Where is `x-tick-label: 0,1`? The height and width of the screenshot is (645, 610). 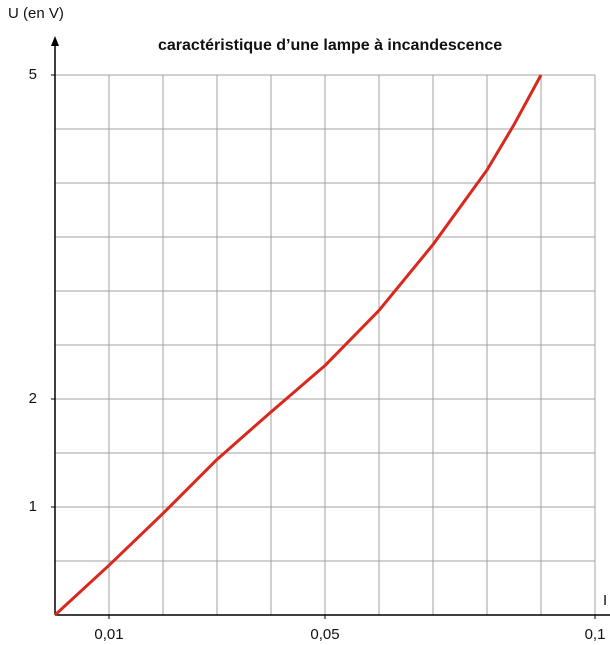
x-tick-label: 0,1 is located at coordinates (595, 634).